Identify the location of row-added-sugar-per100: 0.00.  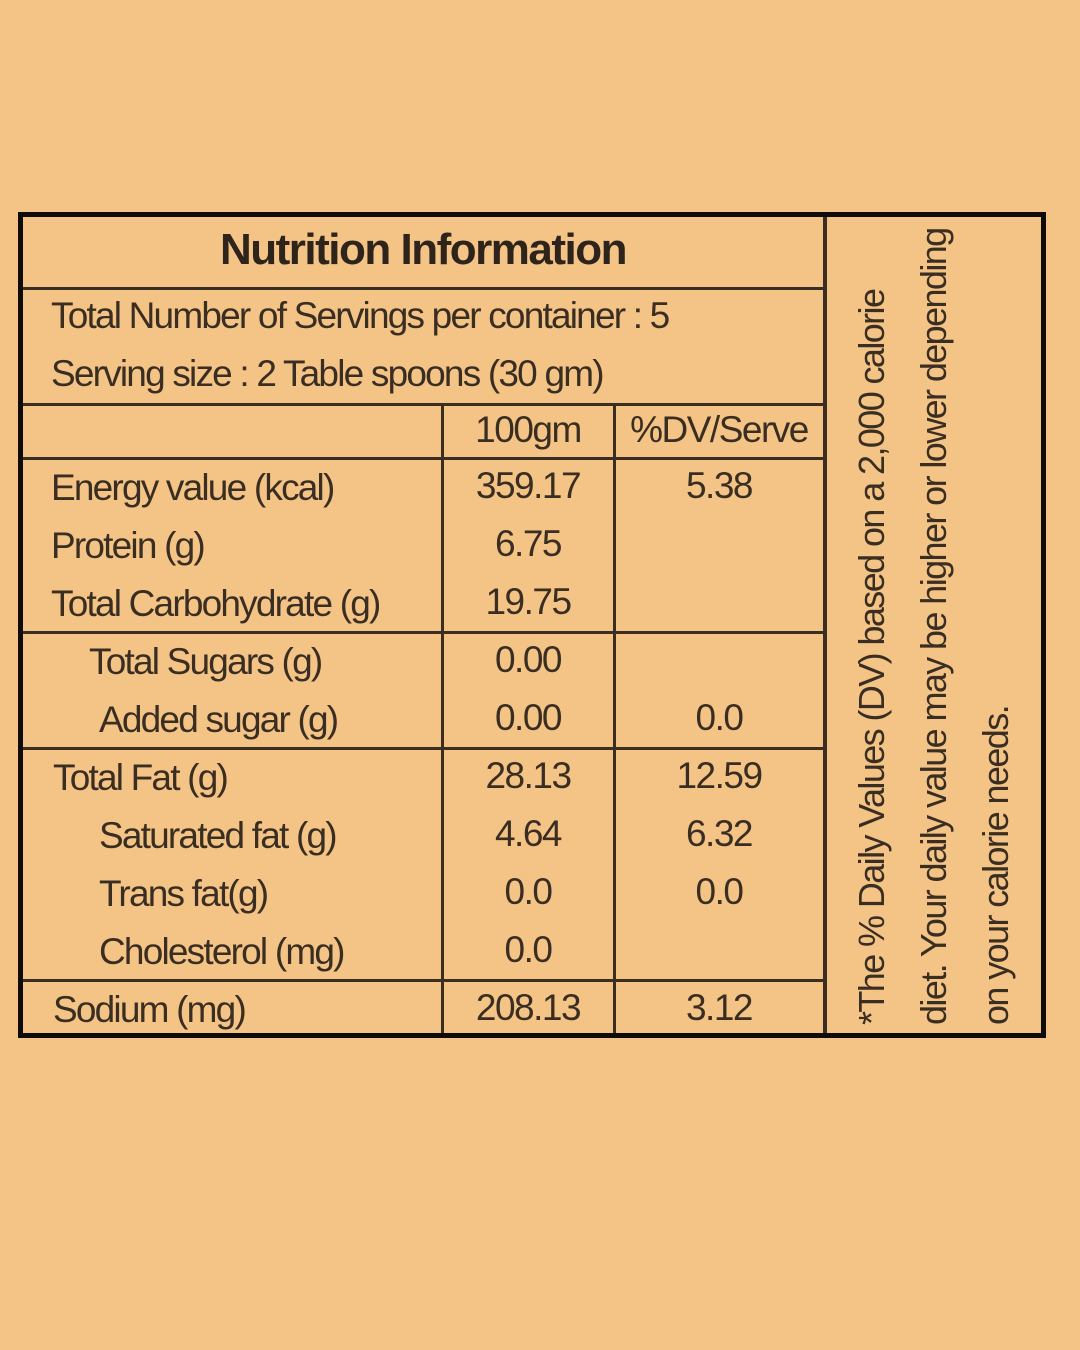
(528, 717).